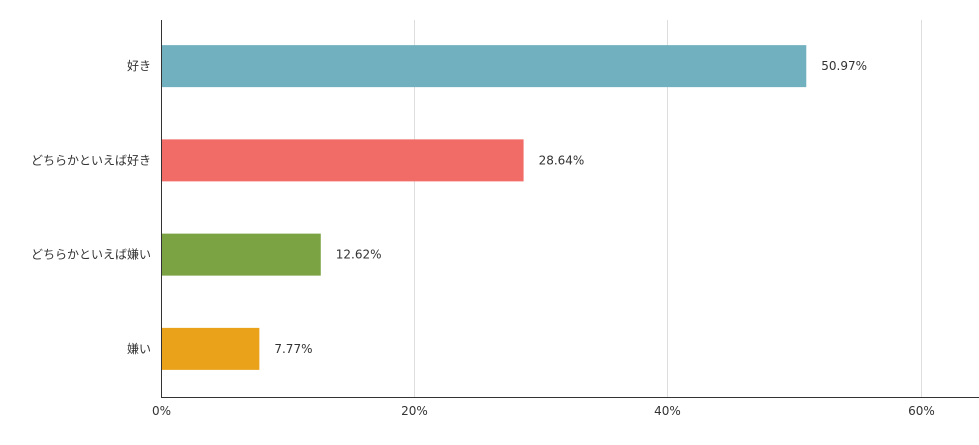 This screenshot has height=445, width=979. Describe the element at coordinates (91, 255) in the screenshot. I see `category-label: どちらかといえば嫌い` at that location.